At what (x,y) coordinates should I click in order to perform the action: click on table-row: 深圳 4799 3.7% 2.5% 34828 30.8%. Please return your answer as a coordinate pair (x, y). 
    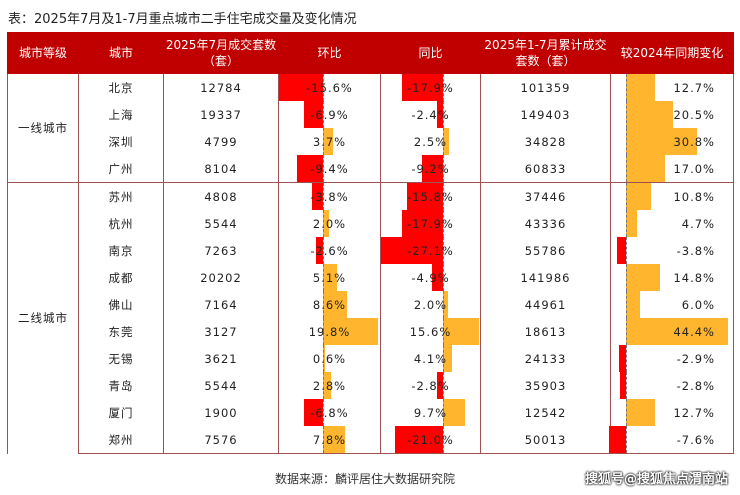
    Looking at the image, I should click on (371, 141).